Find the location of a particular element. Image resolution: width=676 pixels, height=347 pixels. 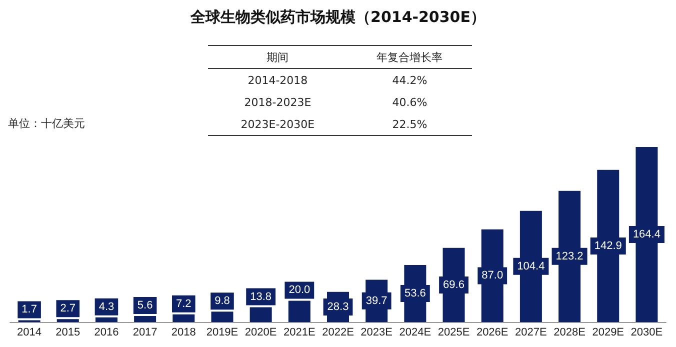

data-label: 5.6 is located at coordinates (145, 306).